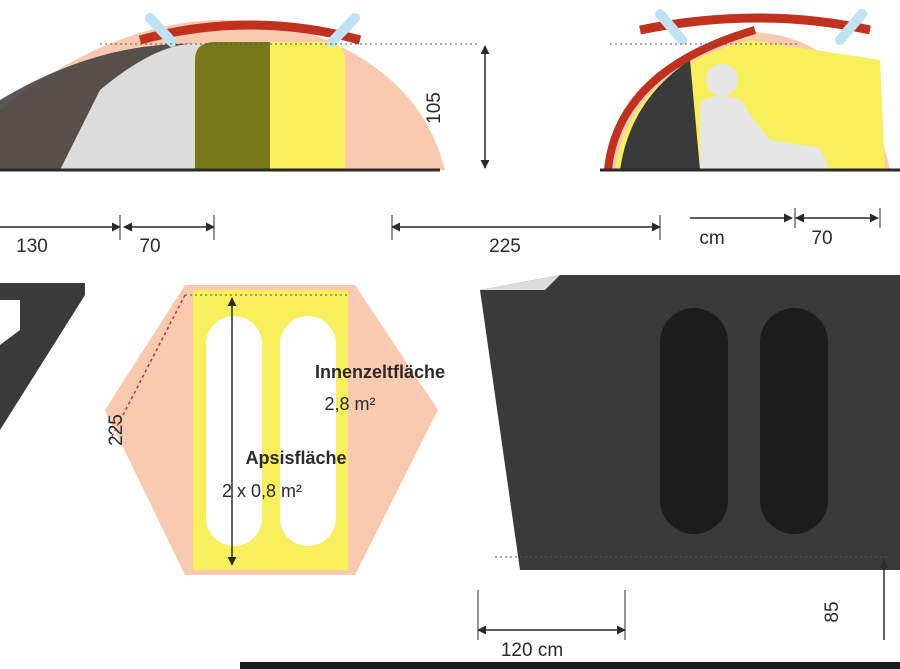 The width and height of the screenshot is (900, 669). What do you see at coordinates (765, 117) in the screenshot?
I see `person-silhouette` at bounding box center [765, 117].